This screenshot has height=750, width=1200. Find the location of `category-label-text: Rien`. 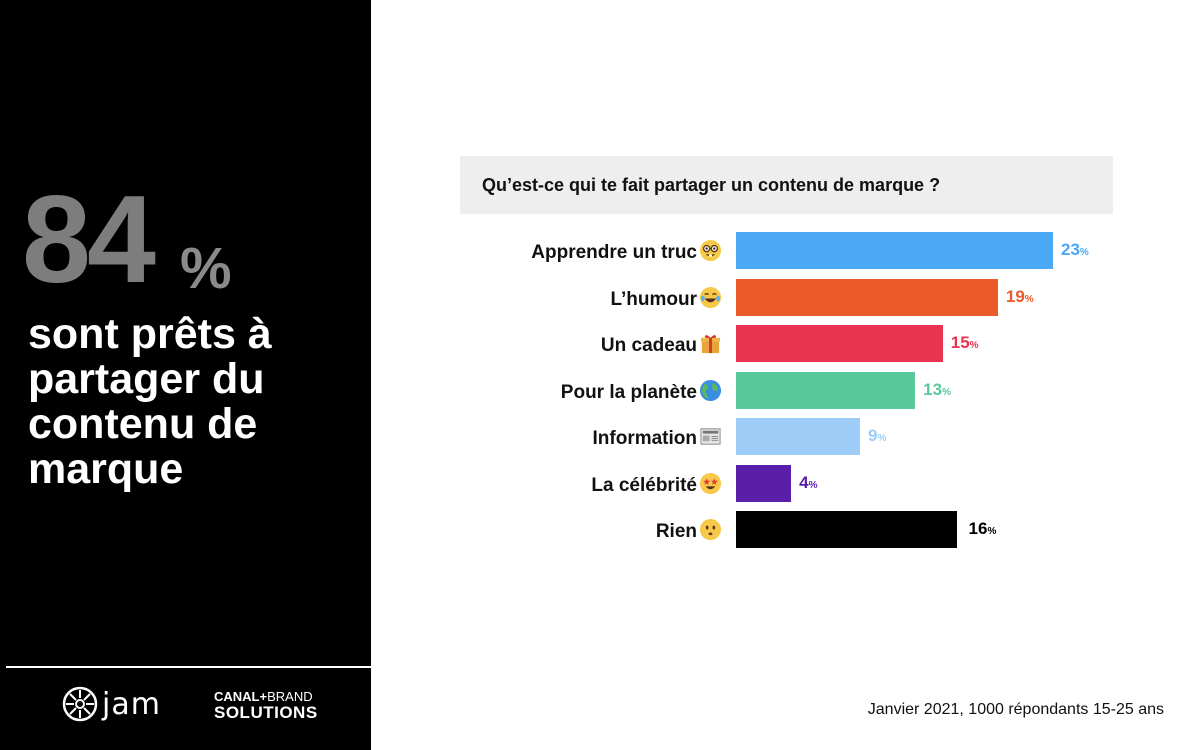

category-label-text: Rien is located at coordinates (676, 531).